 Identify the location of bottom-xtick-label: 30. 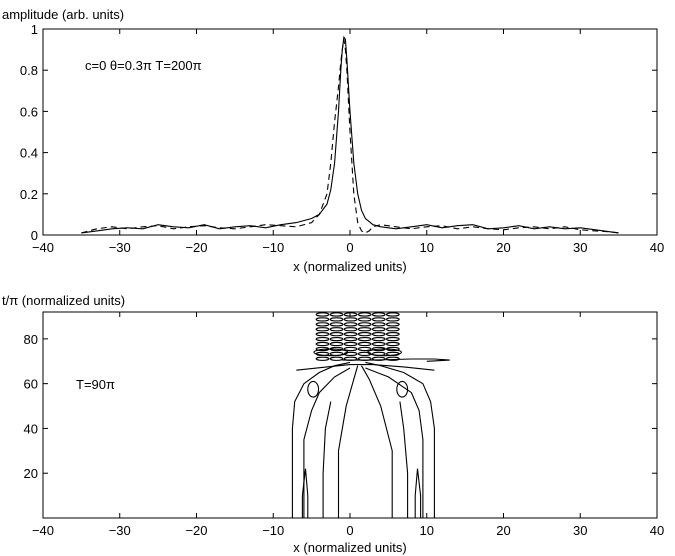
(580, 530).